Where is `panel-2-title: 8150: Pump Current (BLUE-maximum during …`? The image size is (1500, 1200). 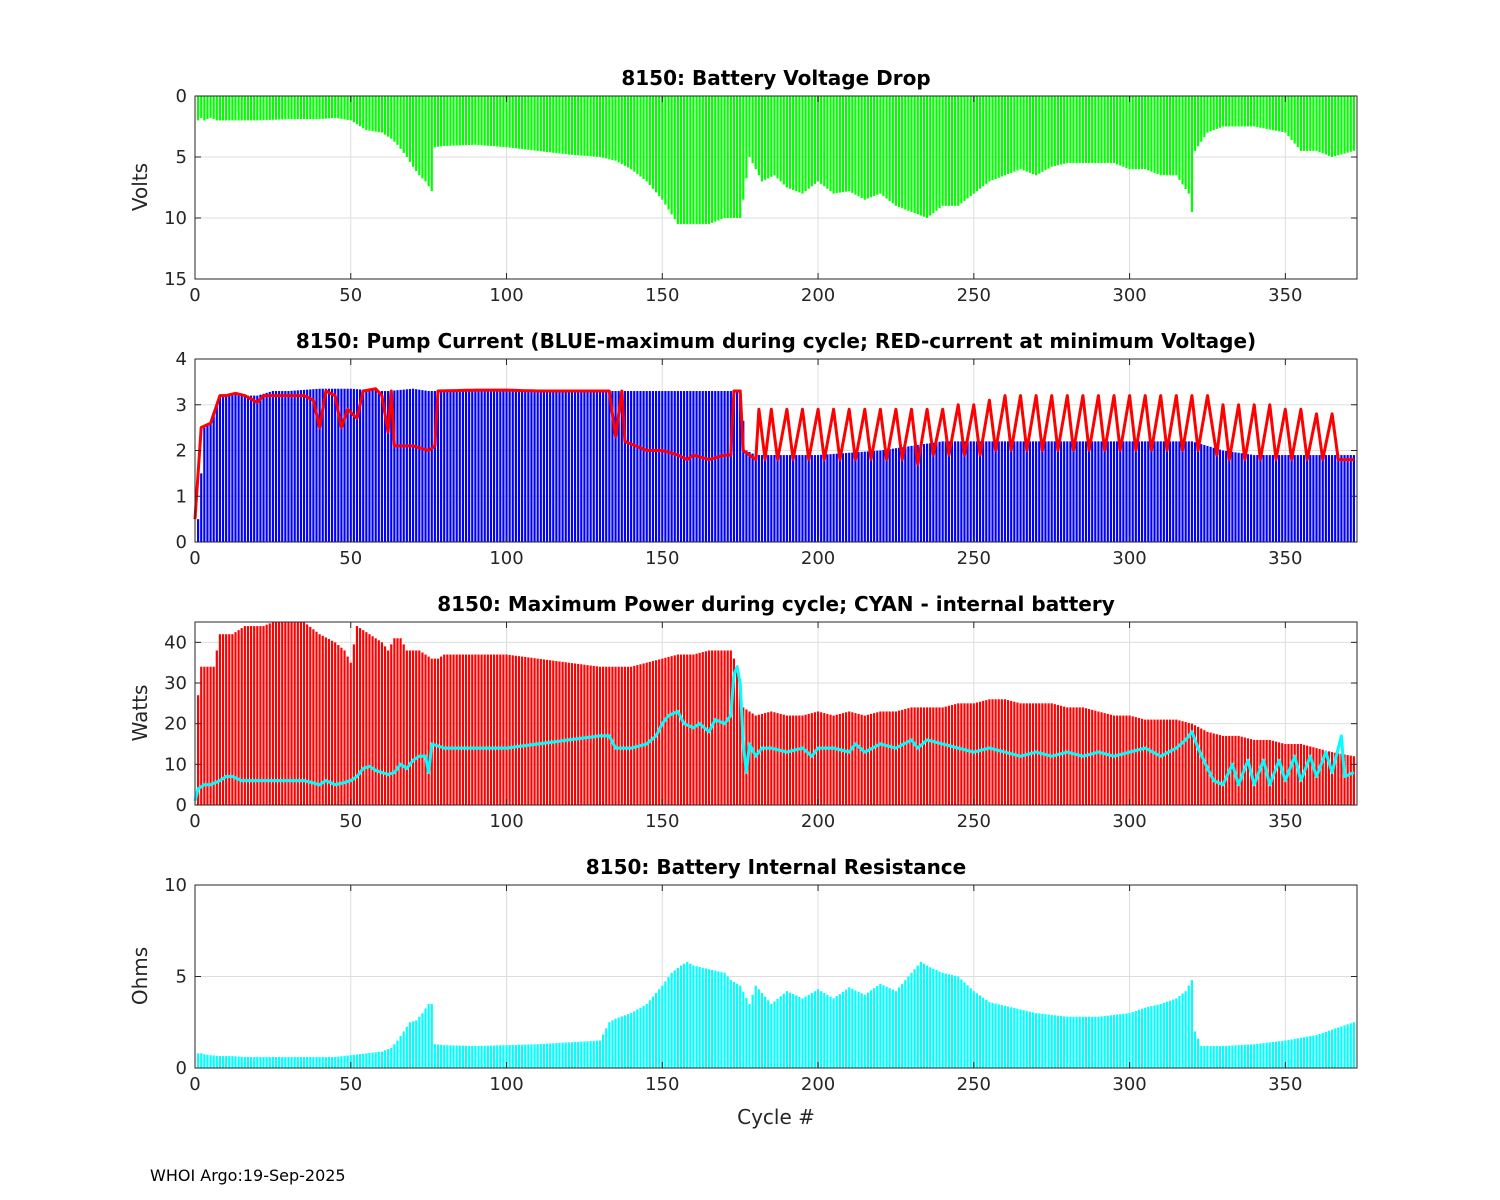 panel-2-title: 8150: Pump Current (BLUE-maximum during … is located at coordinates (776, 341).